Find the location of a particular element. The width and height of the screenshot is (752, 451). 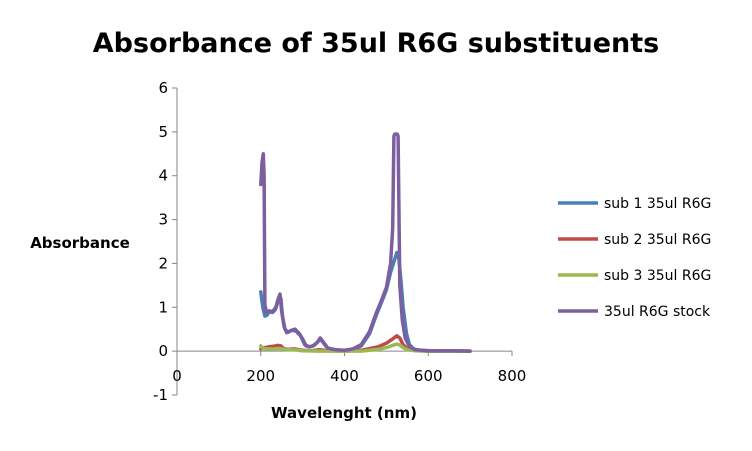

x-tick-label: 600 is located at coordinates (428, 376).